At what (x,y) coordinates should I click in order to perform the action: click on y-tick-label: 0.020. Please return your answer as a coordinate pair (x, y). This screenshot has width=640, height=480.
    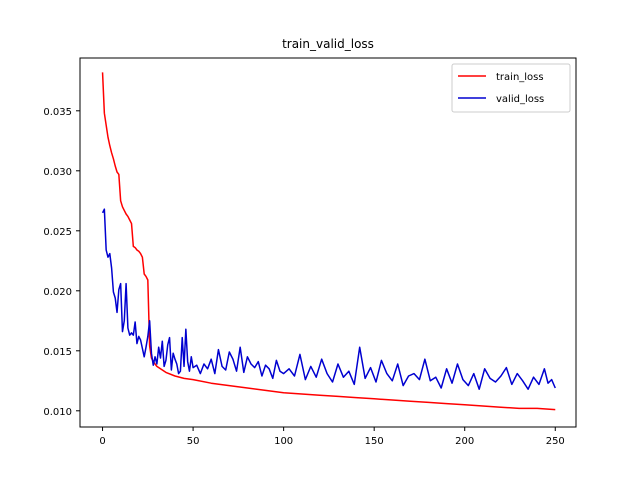
    Looking at the image, I should click on (57, 292).